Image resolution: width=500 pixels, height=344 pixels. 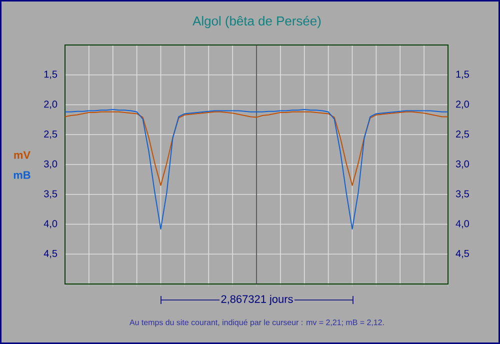 What do you see at coordinates (51, 134) in the screenshot?
I see `y-tick-label: 2,5` at bounding box center [51, 134].